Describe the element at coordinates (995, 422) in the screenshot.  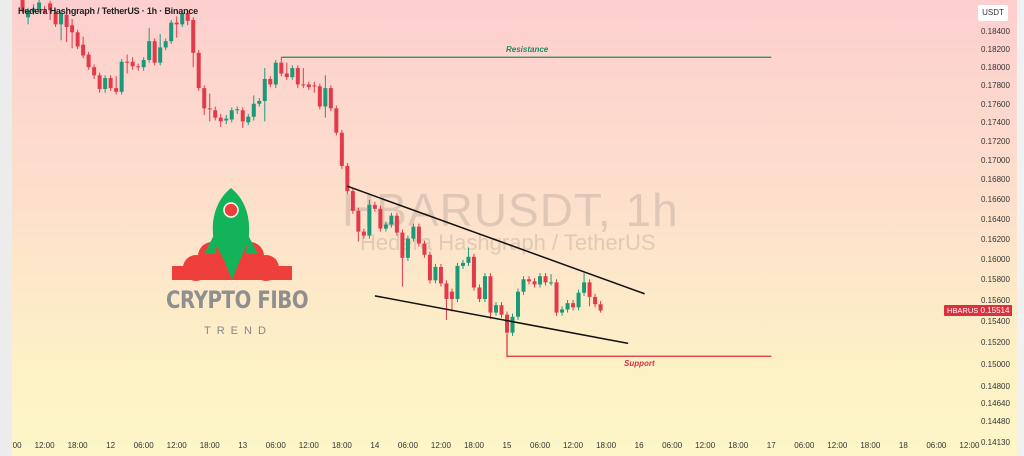
I see `price-tick-label: 0.14480` at that location.